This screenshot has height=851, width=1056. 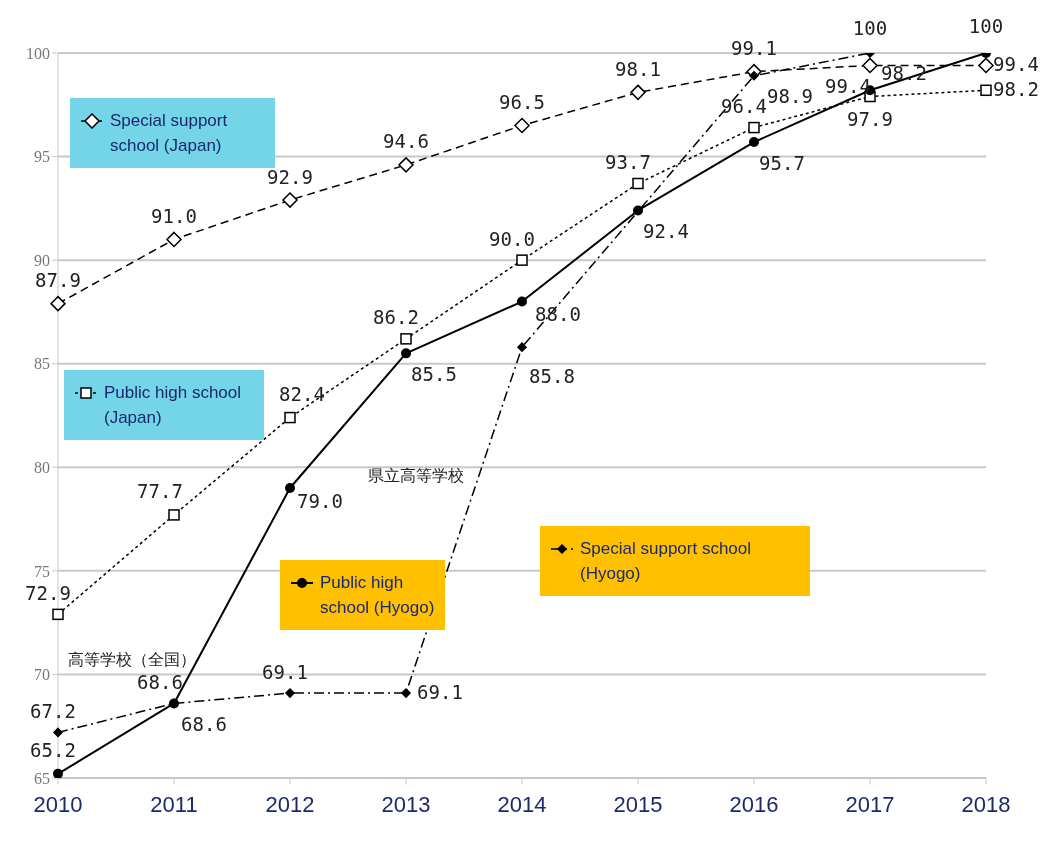 What do you see at coordinates (53, 710) in the screenshot?
I see `data-label: 67.2` at bounding box center [53, 710].